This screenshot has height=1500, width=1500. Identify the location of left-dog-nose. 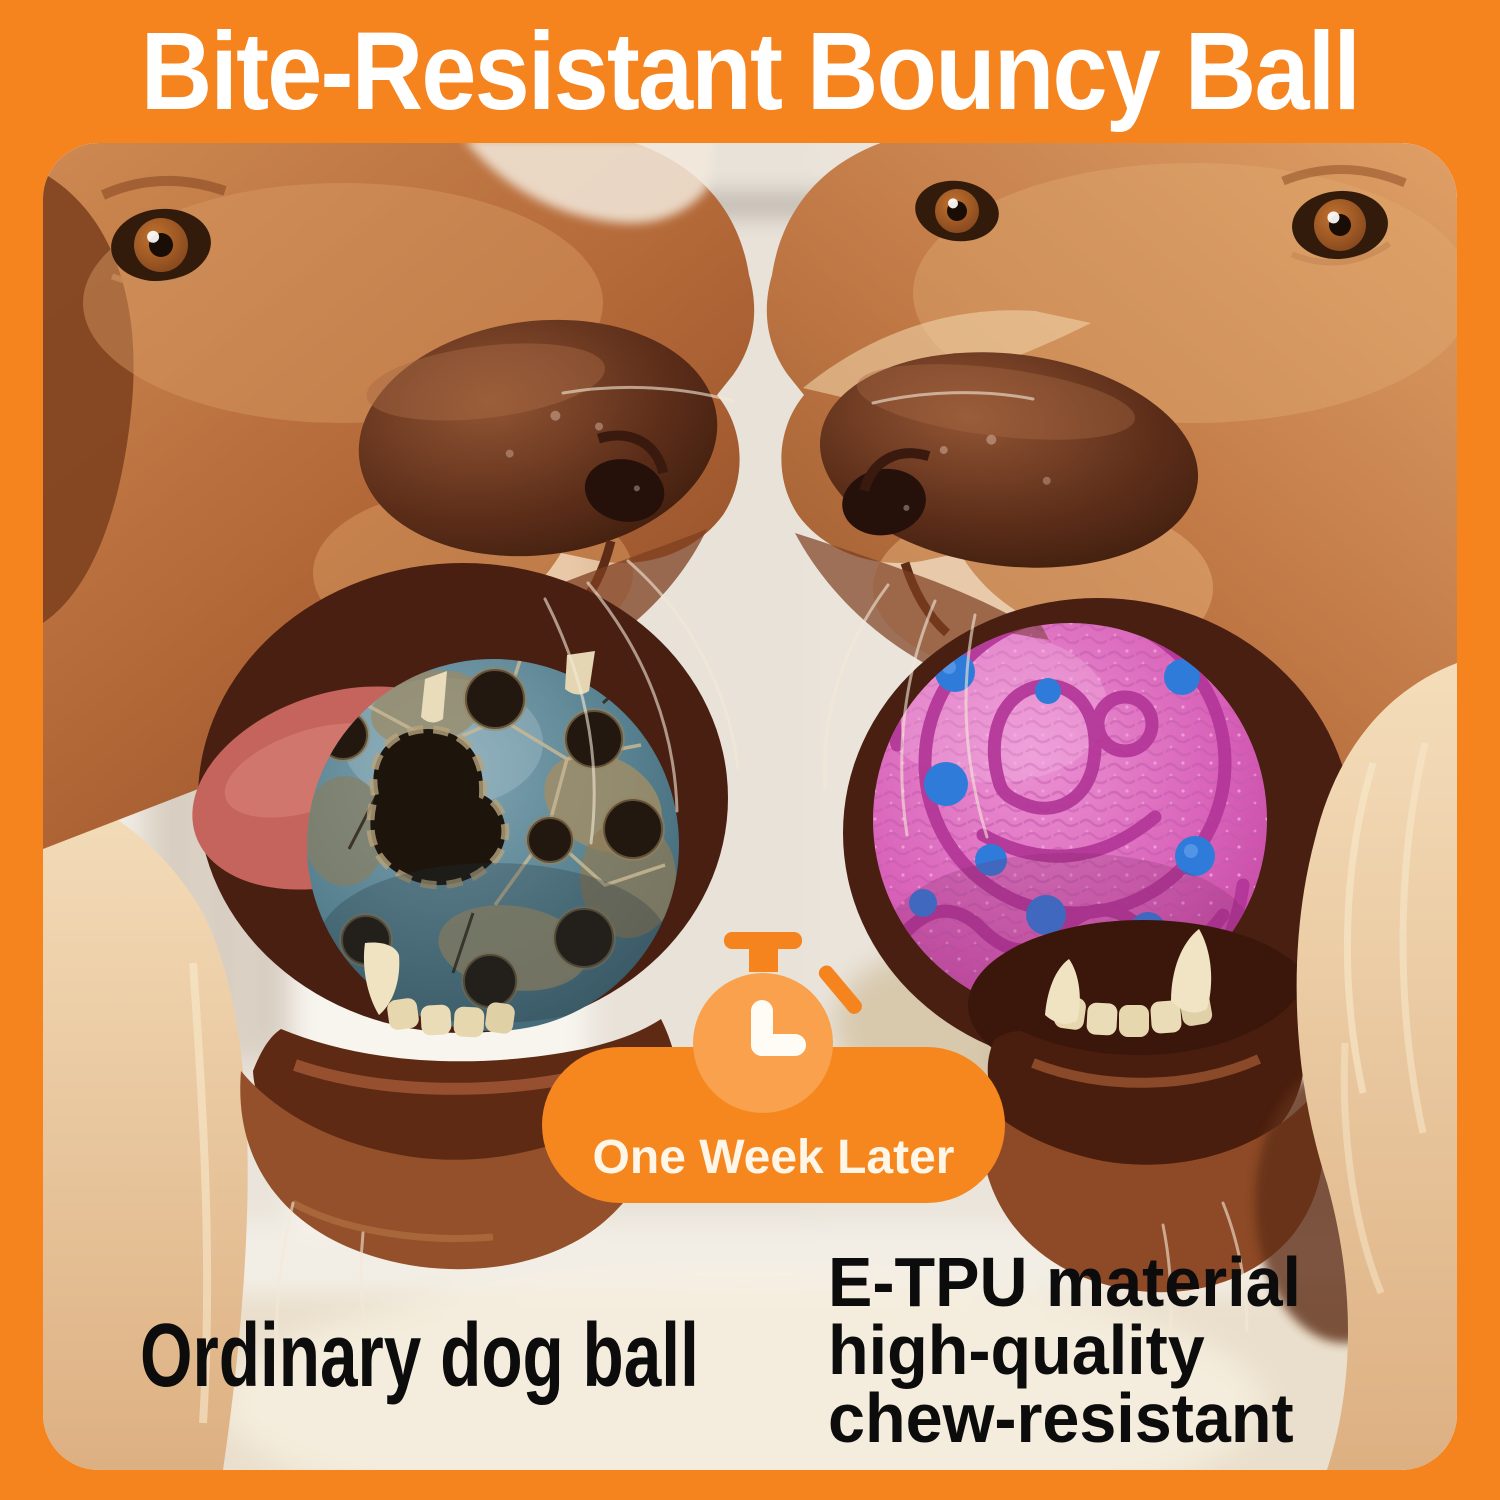
(538, 438).